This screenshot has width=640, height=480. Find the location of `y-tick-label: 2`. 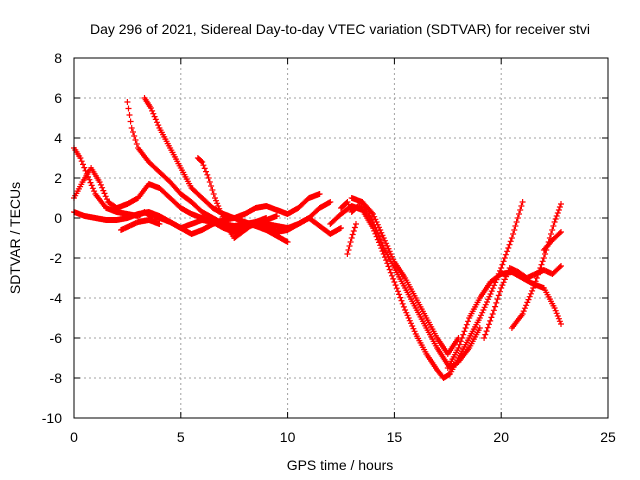

y-tick-label: 2 is located at coordinates (58, 178).